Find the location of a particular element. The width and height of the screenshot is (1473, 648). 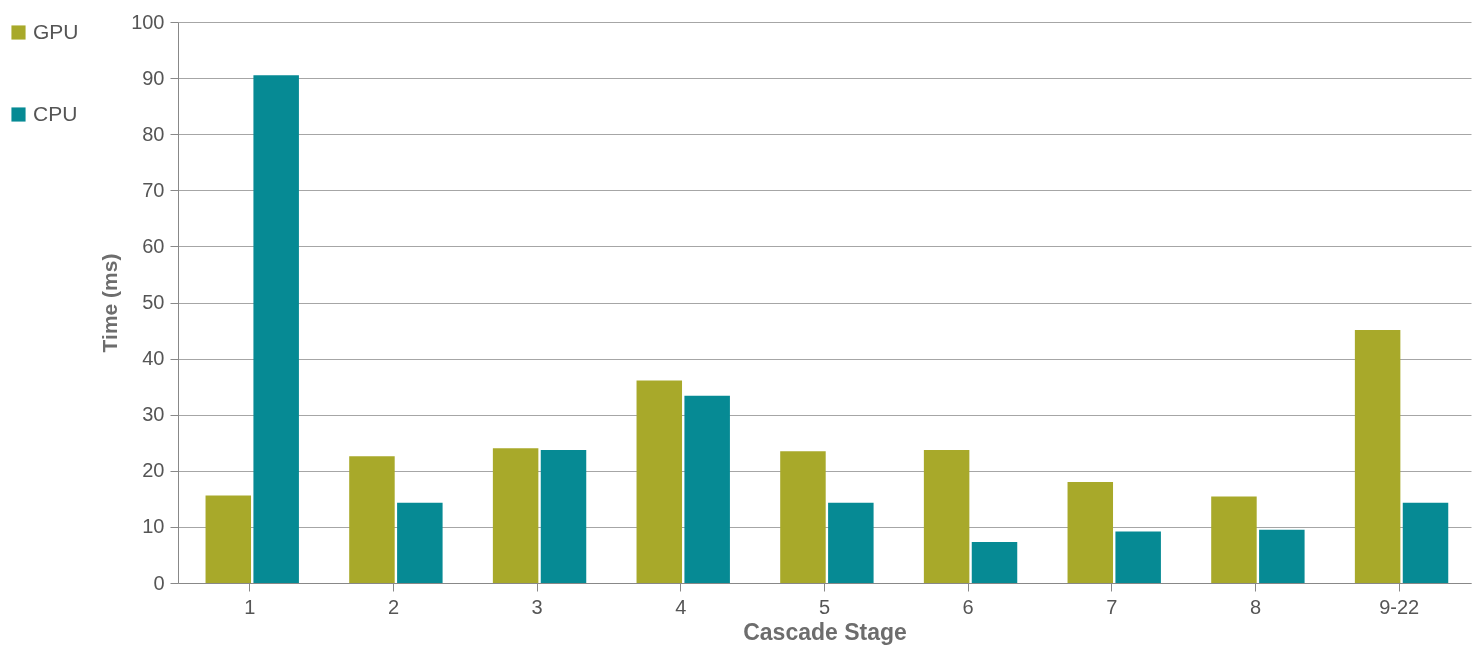

y-tick-label: 40 is located at coordinates (153, 358).